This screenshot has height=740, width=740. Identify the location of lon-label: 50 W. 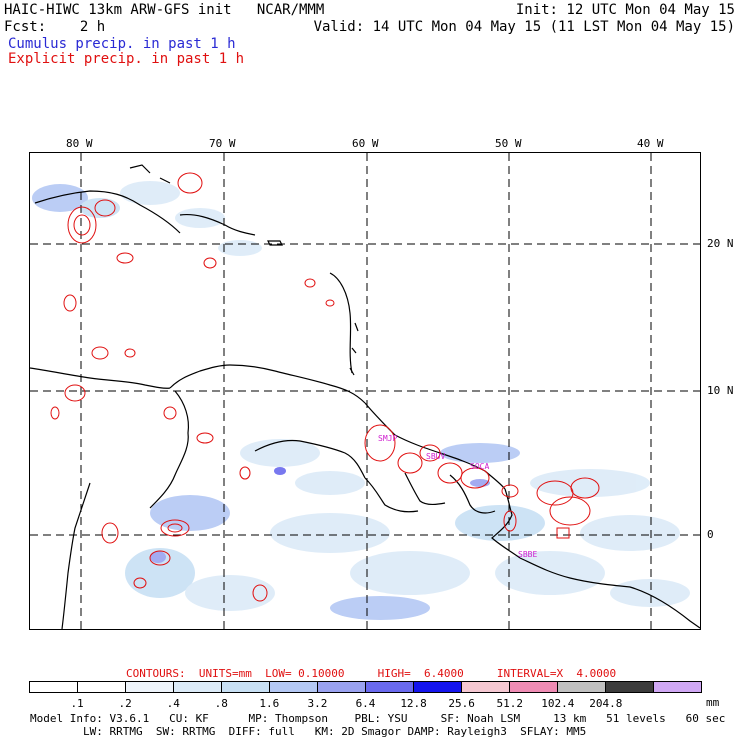
(508, 143).